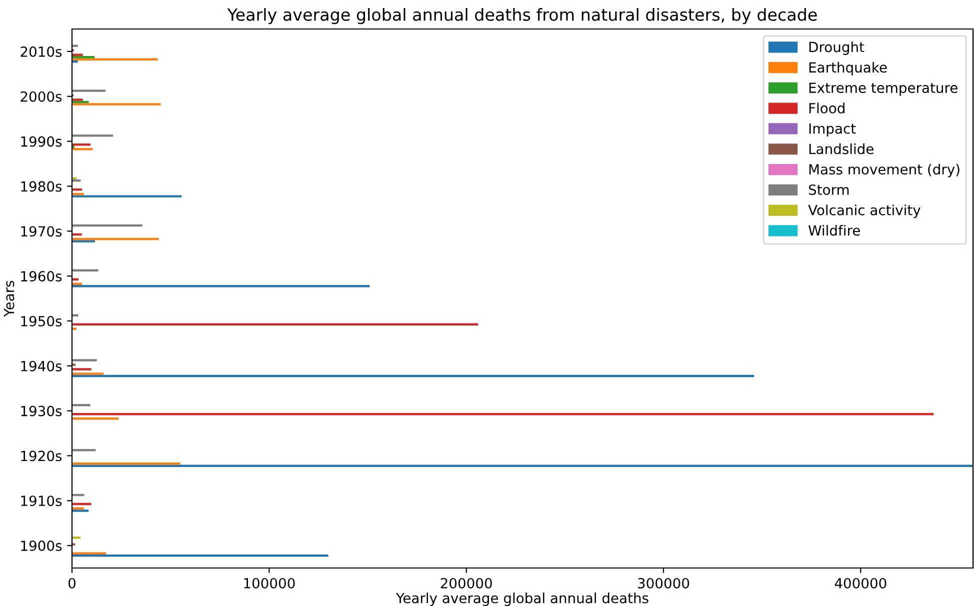  I want to click on y-tick-label: 1970s, so click(41, 231).